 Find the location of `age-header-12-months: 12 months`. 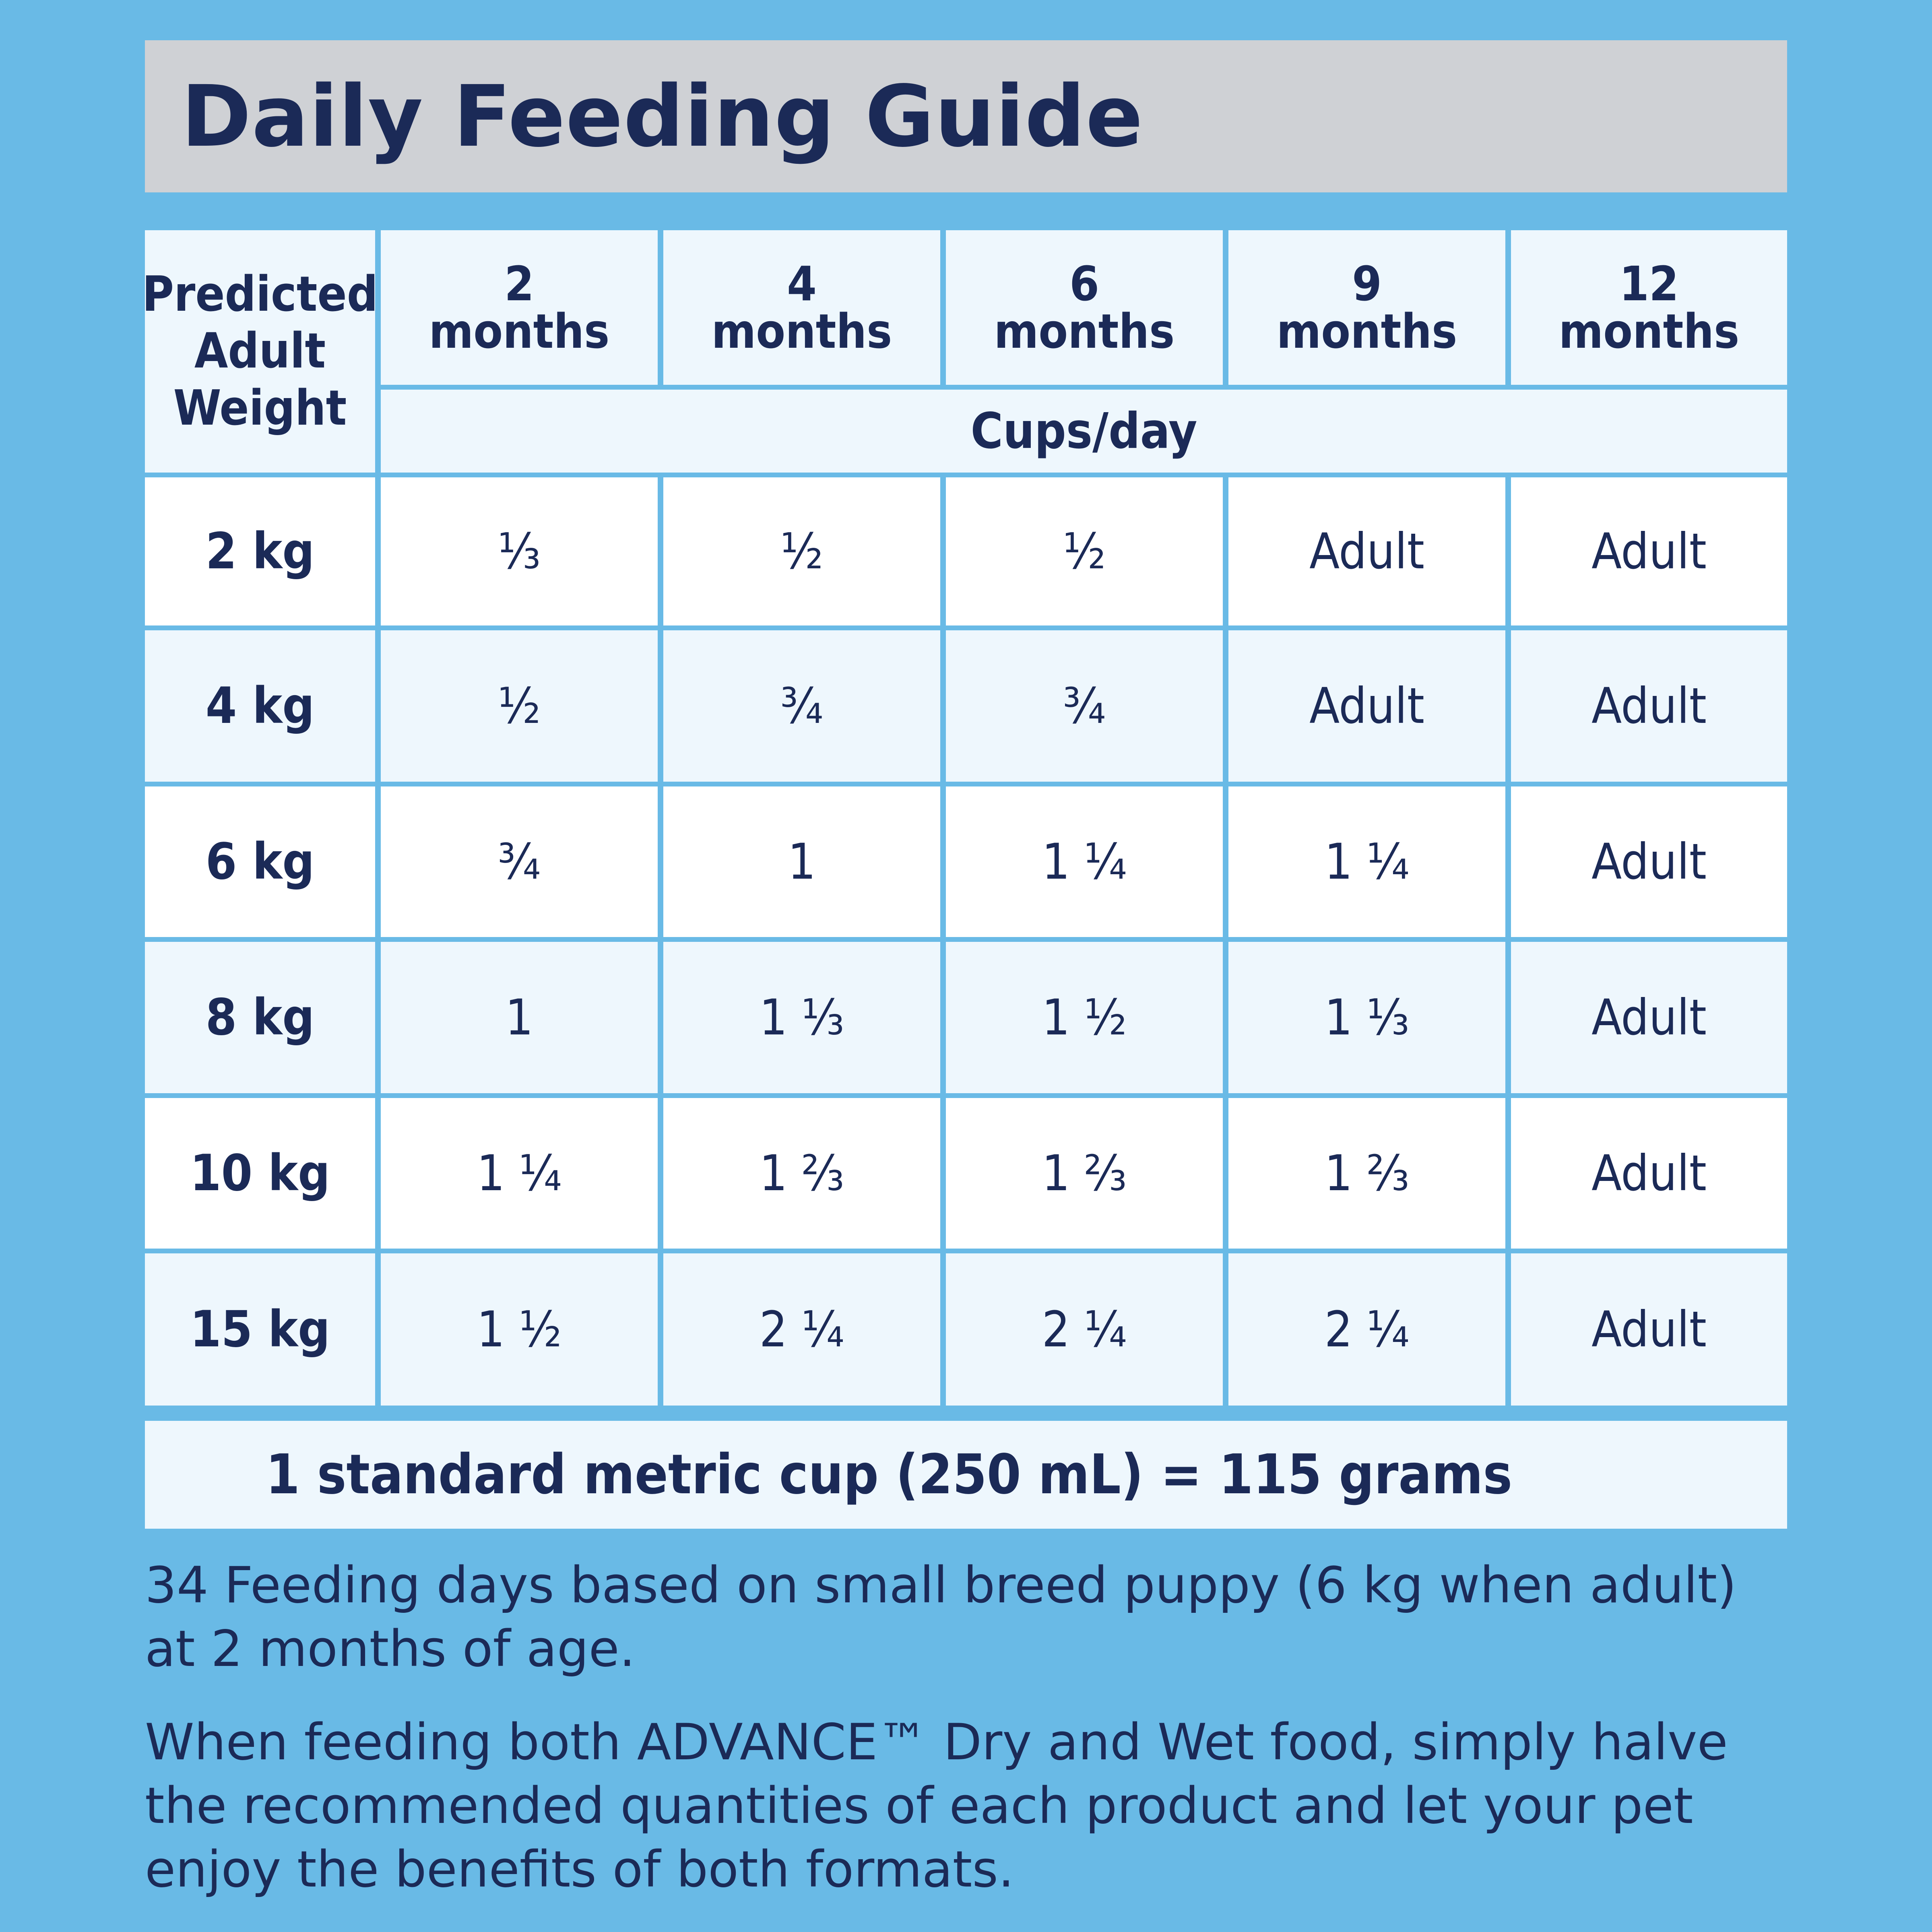

age-header-12-months: 12 months is located at coordinates (1649, 307).